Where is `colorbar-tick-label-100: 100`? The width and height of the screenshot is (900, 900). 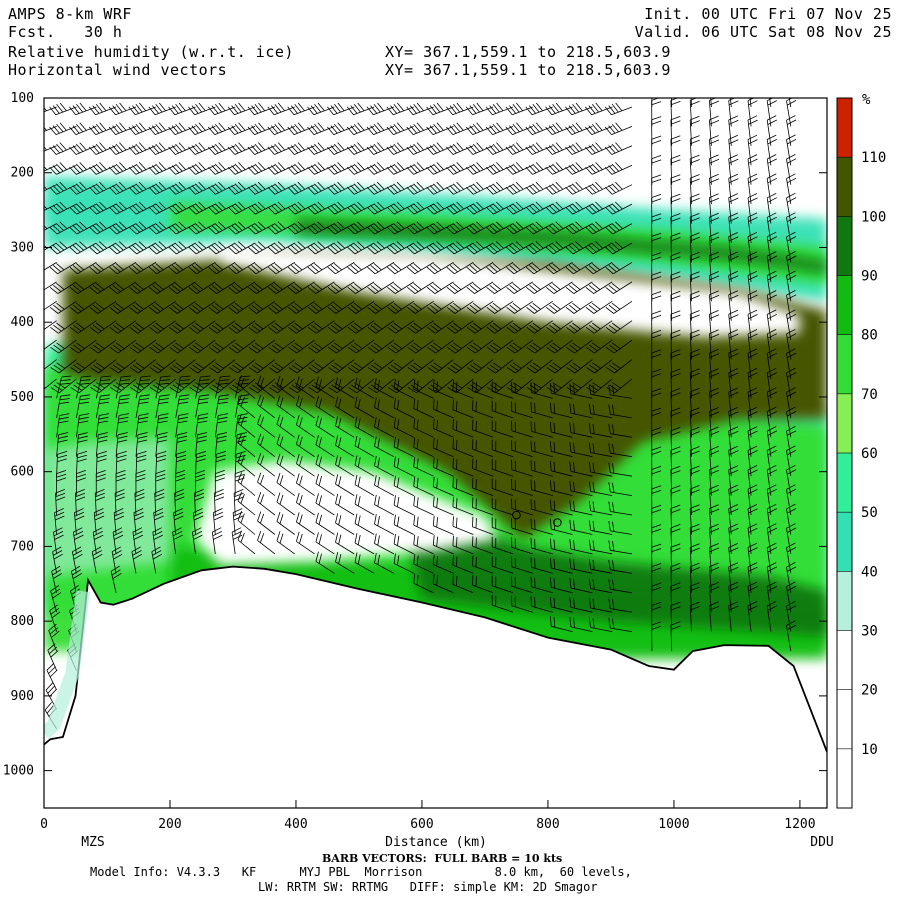 colorbar-tick-label-100: 100 is located at coordinates (873, 217).